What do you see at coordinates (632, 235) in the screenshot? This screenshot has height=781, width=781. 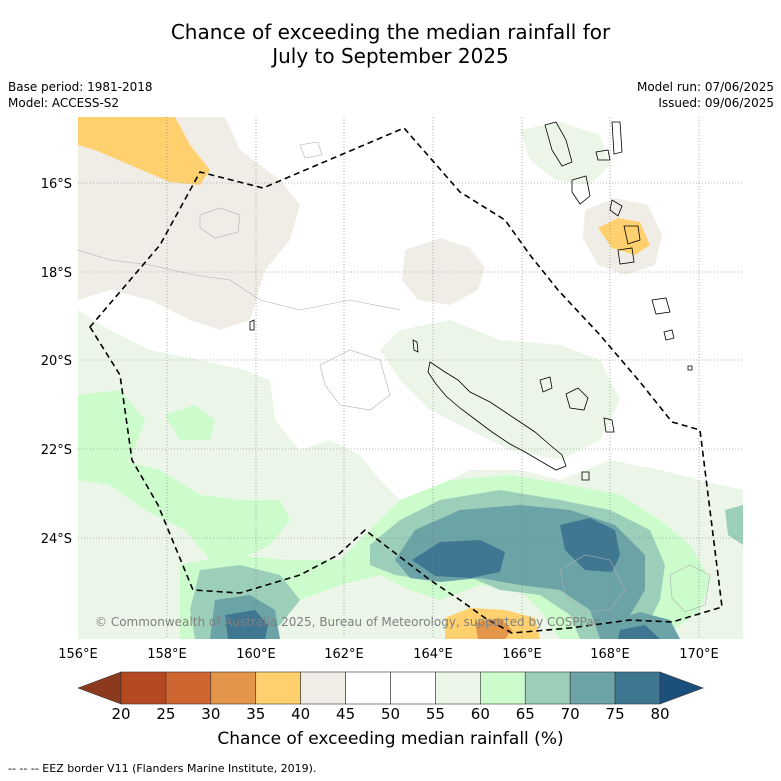 I see `island-vanuatu-efate` at bounding box center [632, 235].